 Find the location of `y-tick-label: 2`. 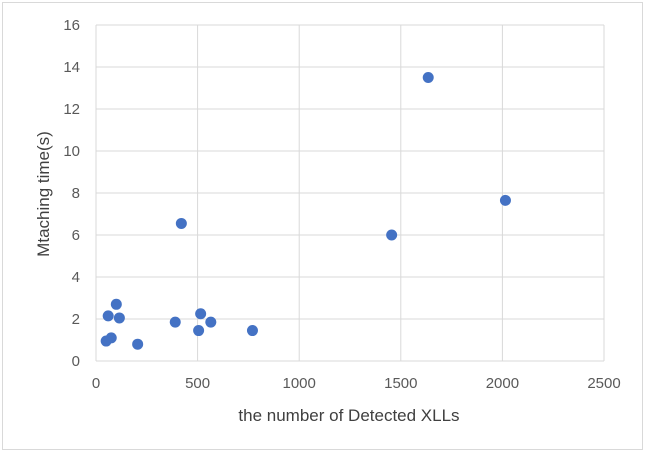

y-tick-label: 2 is located at coordinates (76, 319).